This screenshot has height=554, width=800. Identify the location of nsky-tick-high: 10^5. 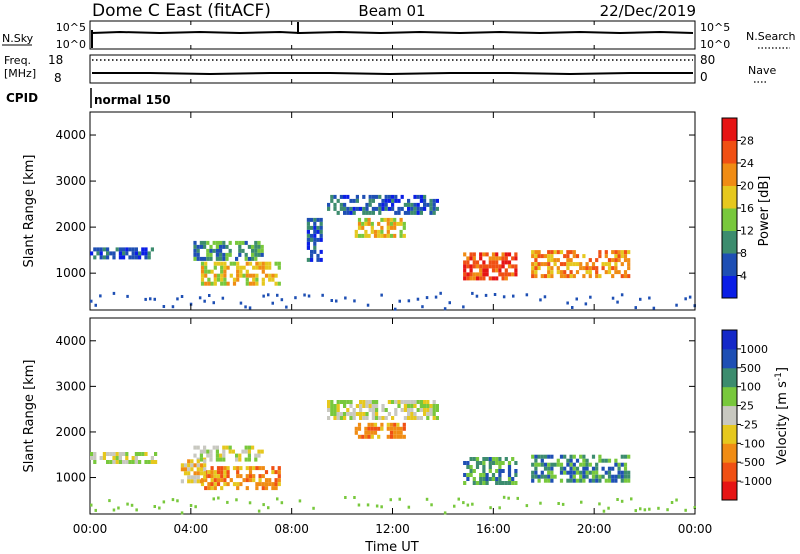
(71, 27).